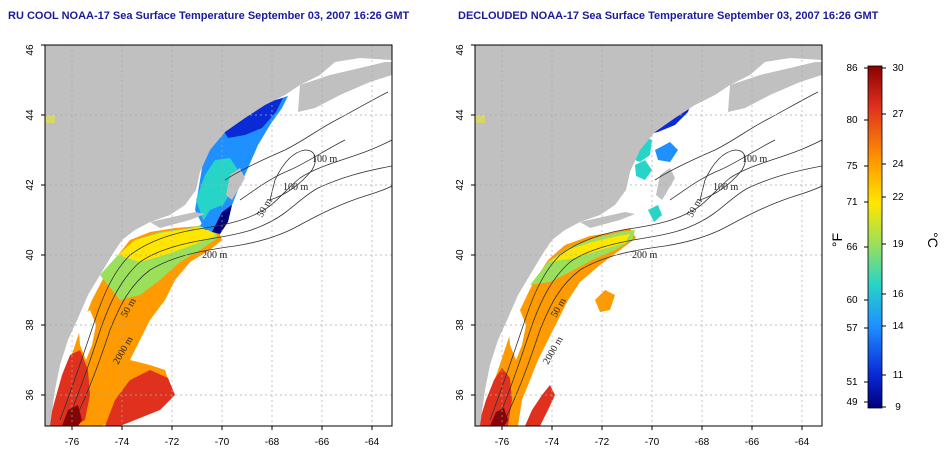 Image resolution: width=950 pixels, height=475 pixels. What do you see at coordinates (460, 255) in the screenshot?
I see `right-lat-tick: 40` at bounding box center [460, 255].